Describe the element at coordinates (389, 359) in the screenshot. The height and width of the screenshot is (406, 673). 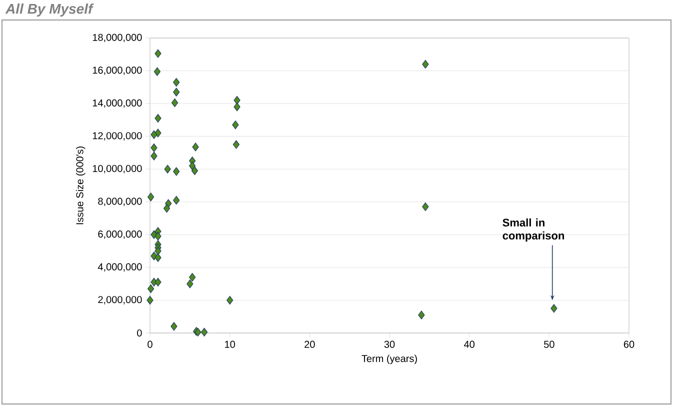
I see `x-axis-title: Term (years)` at that location.